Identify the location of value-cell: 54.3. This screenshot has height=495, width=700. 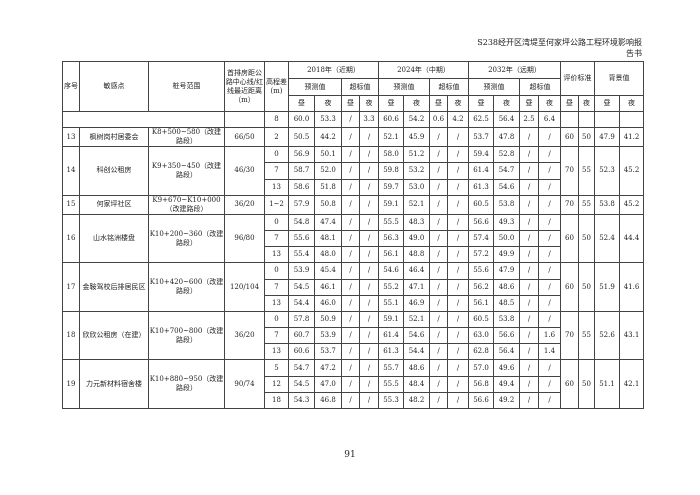
(301, 400).